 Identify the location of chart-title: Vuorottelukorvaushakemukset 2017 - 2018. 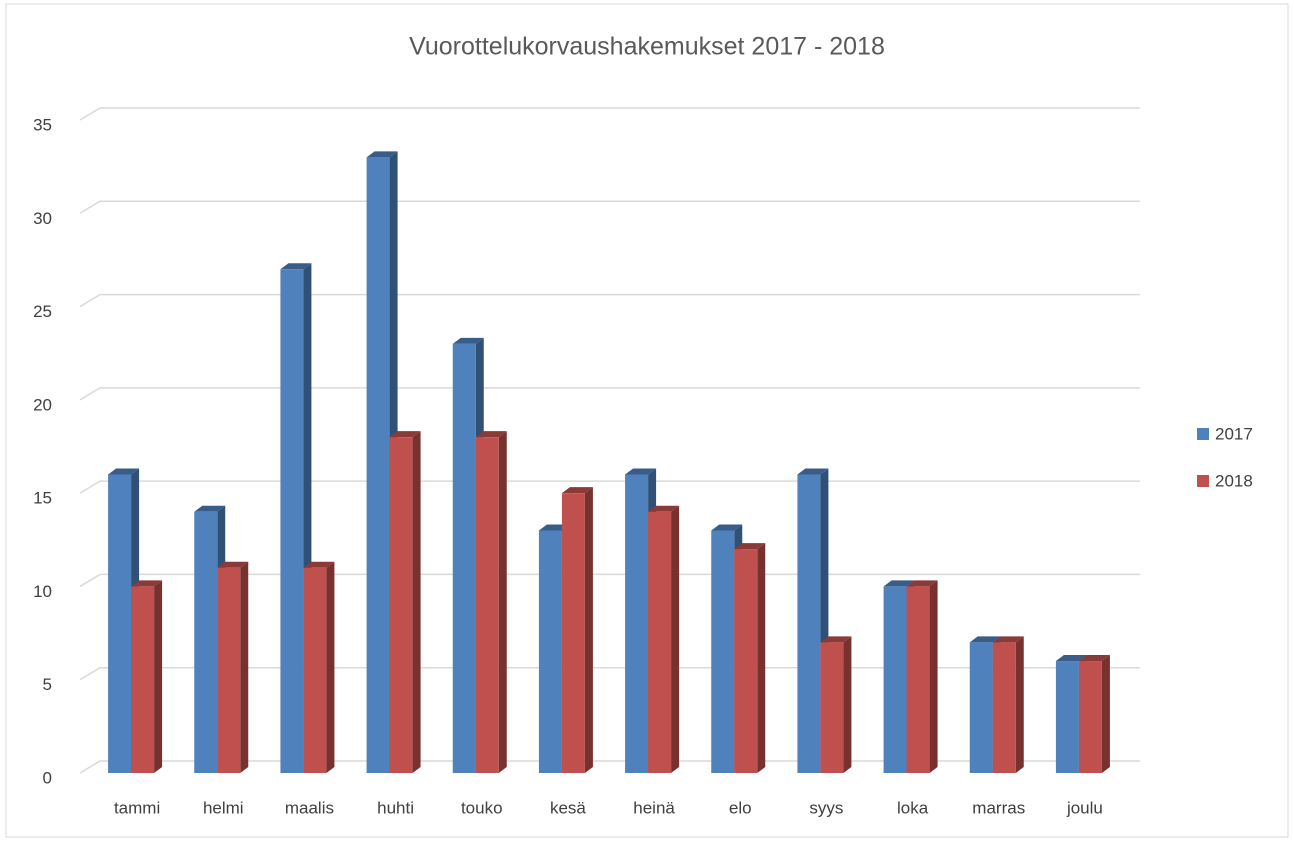
(647, 47).